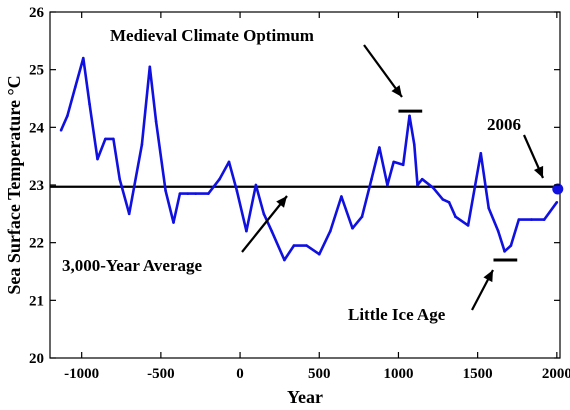 The image size is (570, 410). I want to click on y-axis-title: Sea Surface Temperature °C, so click(14, 184).